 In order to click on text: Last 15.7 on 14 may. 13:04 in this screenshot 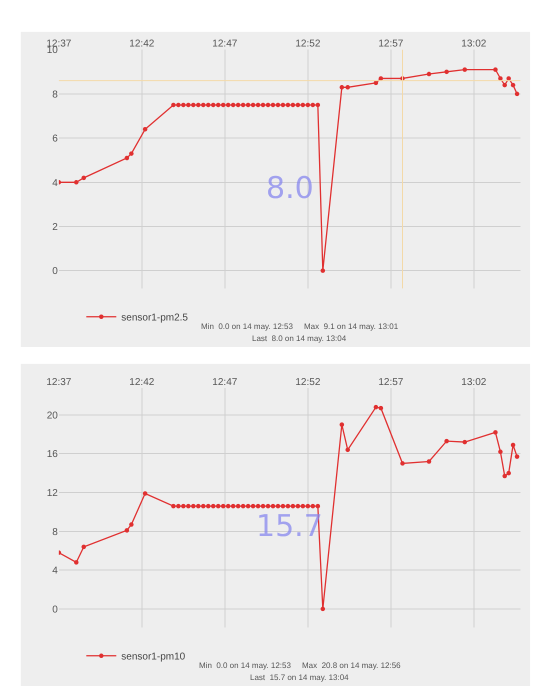, I will do `click(300, 677)`.